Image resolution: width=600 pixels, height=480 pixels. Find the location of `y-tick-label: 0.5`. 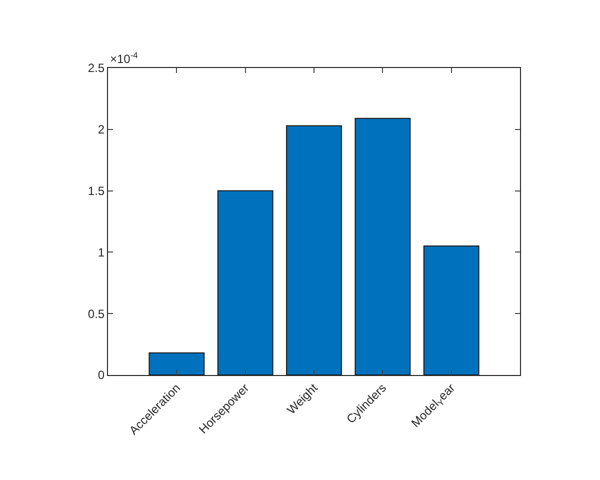

y-tick-label: 0.5 is located at coordinates (96, 313).